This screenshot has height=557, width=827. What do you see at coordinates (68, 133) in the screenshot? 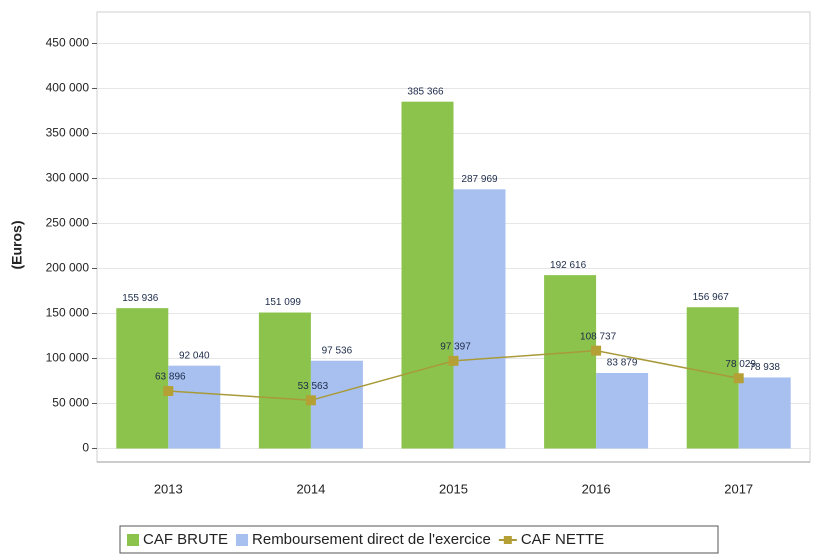
I see `y-tick-label: 350 000` at bounding box center [68, 133].